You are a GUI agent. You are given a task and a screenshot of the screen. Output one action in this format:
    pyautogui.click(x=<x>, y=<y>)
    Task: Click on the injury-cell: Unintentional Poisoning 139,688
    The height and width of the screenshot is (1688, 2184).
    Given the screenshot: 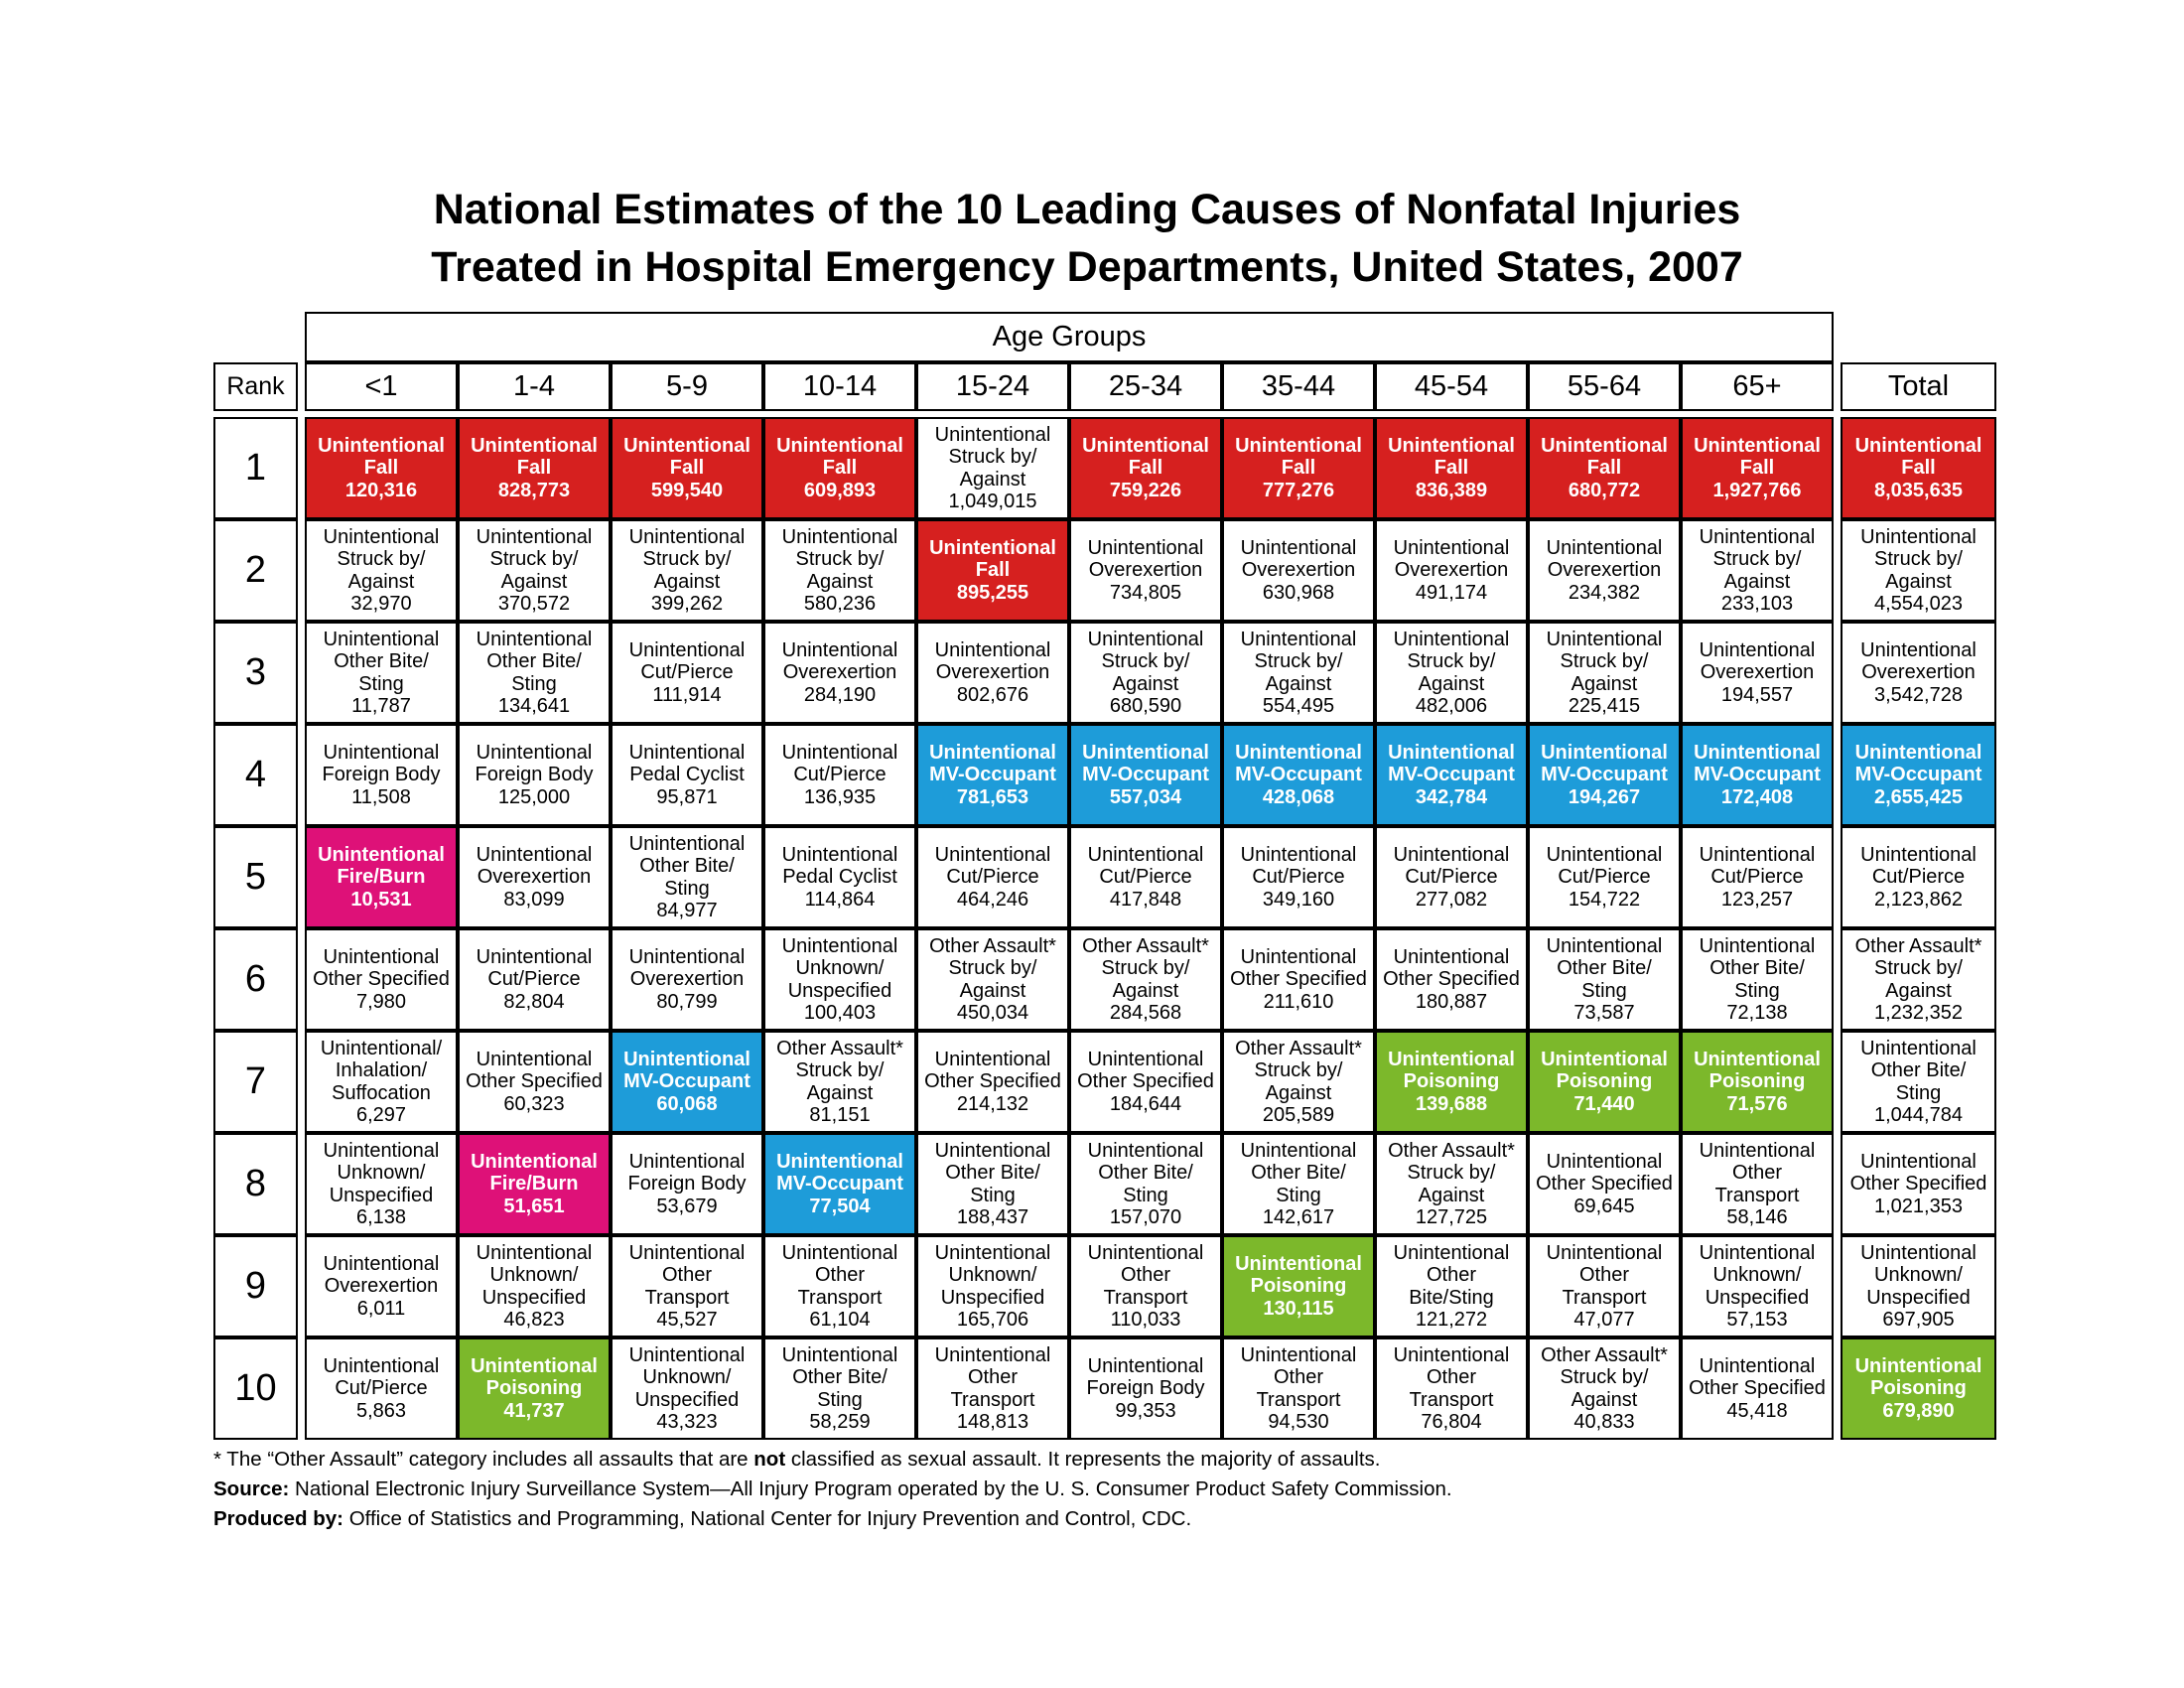 What is the action you would take?
    pyautogui.click(x=1451, y=1082)
    